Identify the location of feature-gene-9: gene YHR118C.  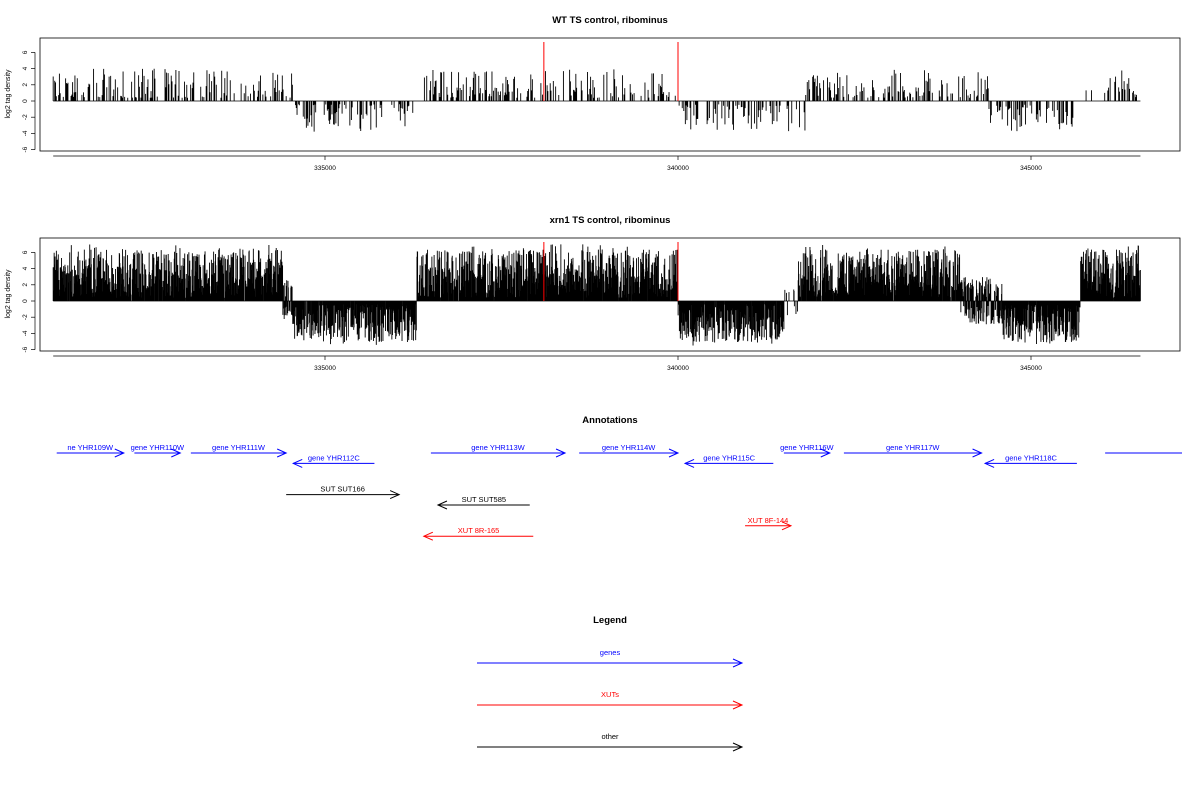
(1030, 460).